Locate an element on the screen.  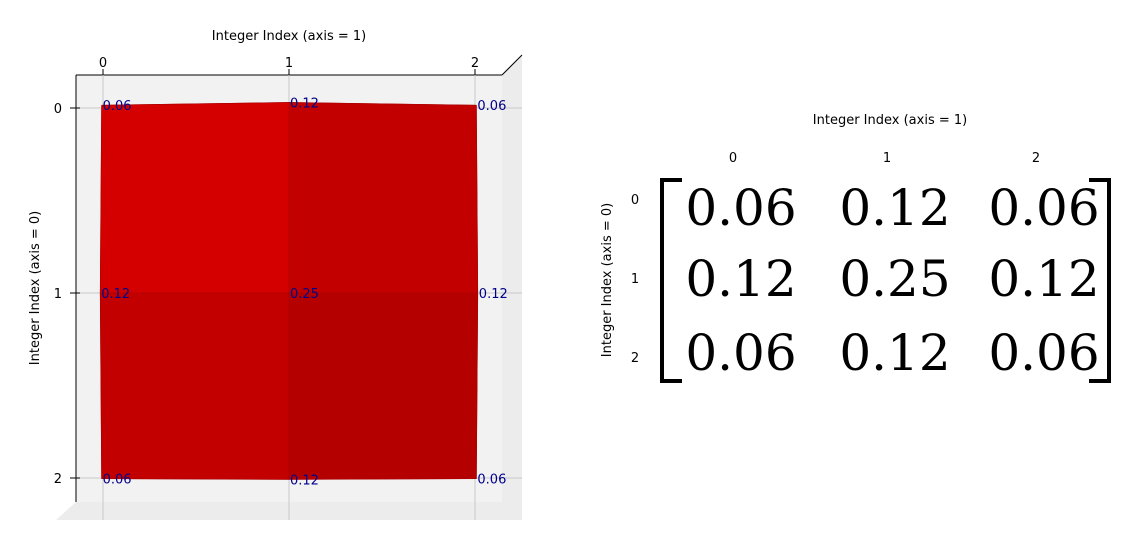
matrix-cells: 0.06 0.12 0.06 0.12 0.25 0.12 0.06 0.12 0.06 is located at coordinates (892, 280).